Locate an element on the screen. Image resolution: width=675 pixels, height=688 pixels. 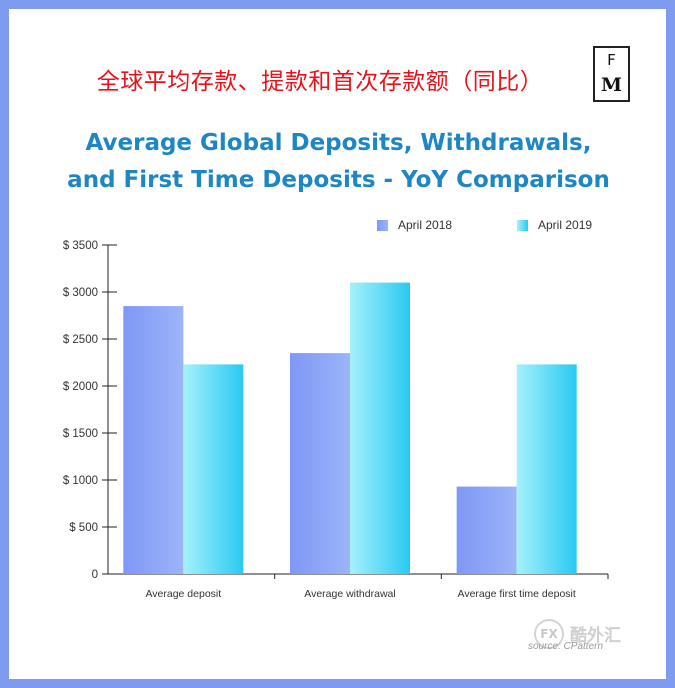
chart-legend: April 2018 April 2019 is located at coordinates (337, 228).